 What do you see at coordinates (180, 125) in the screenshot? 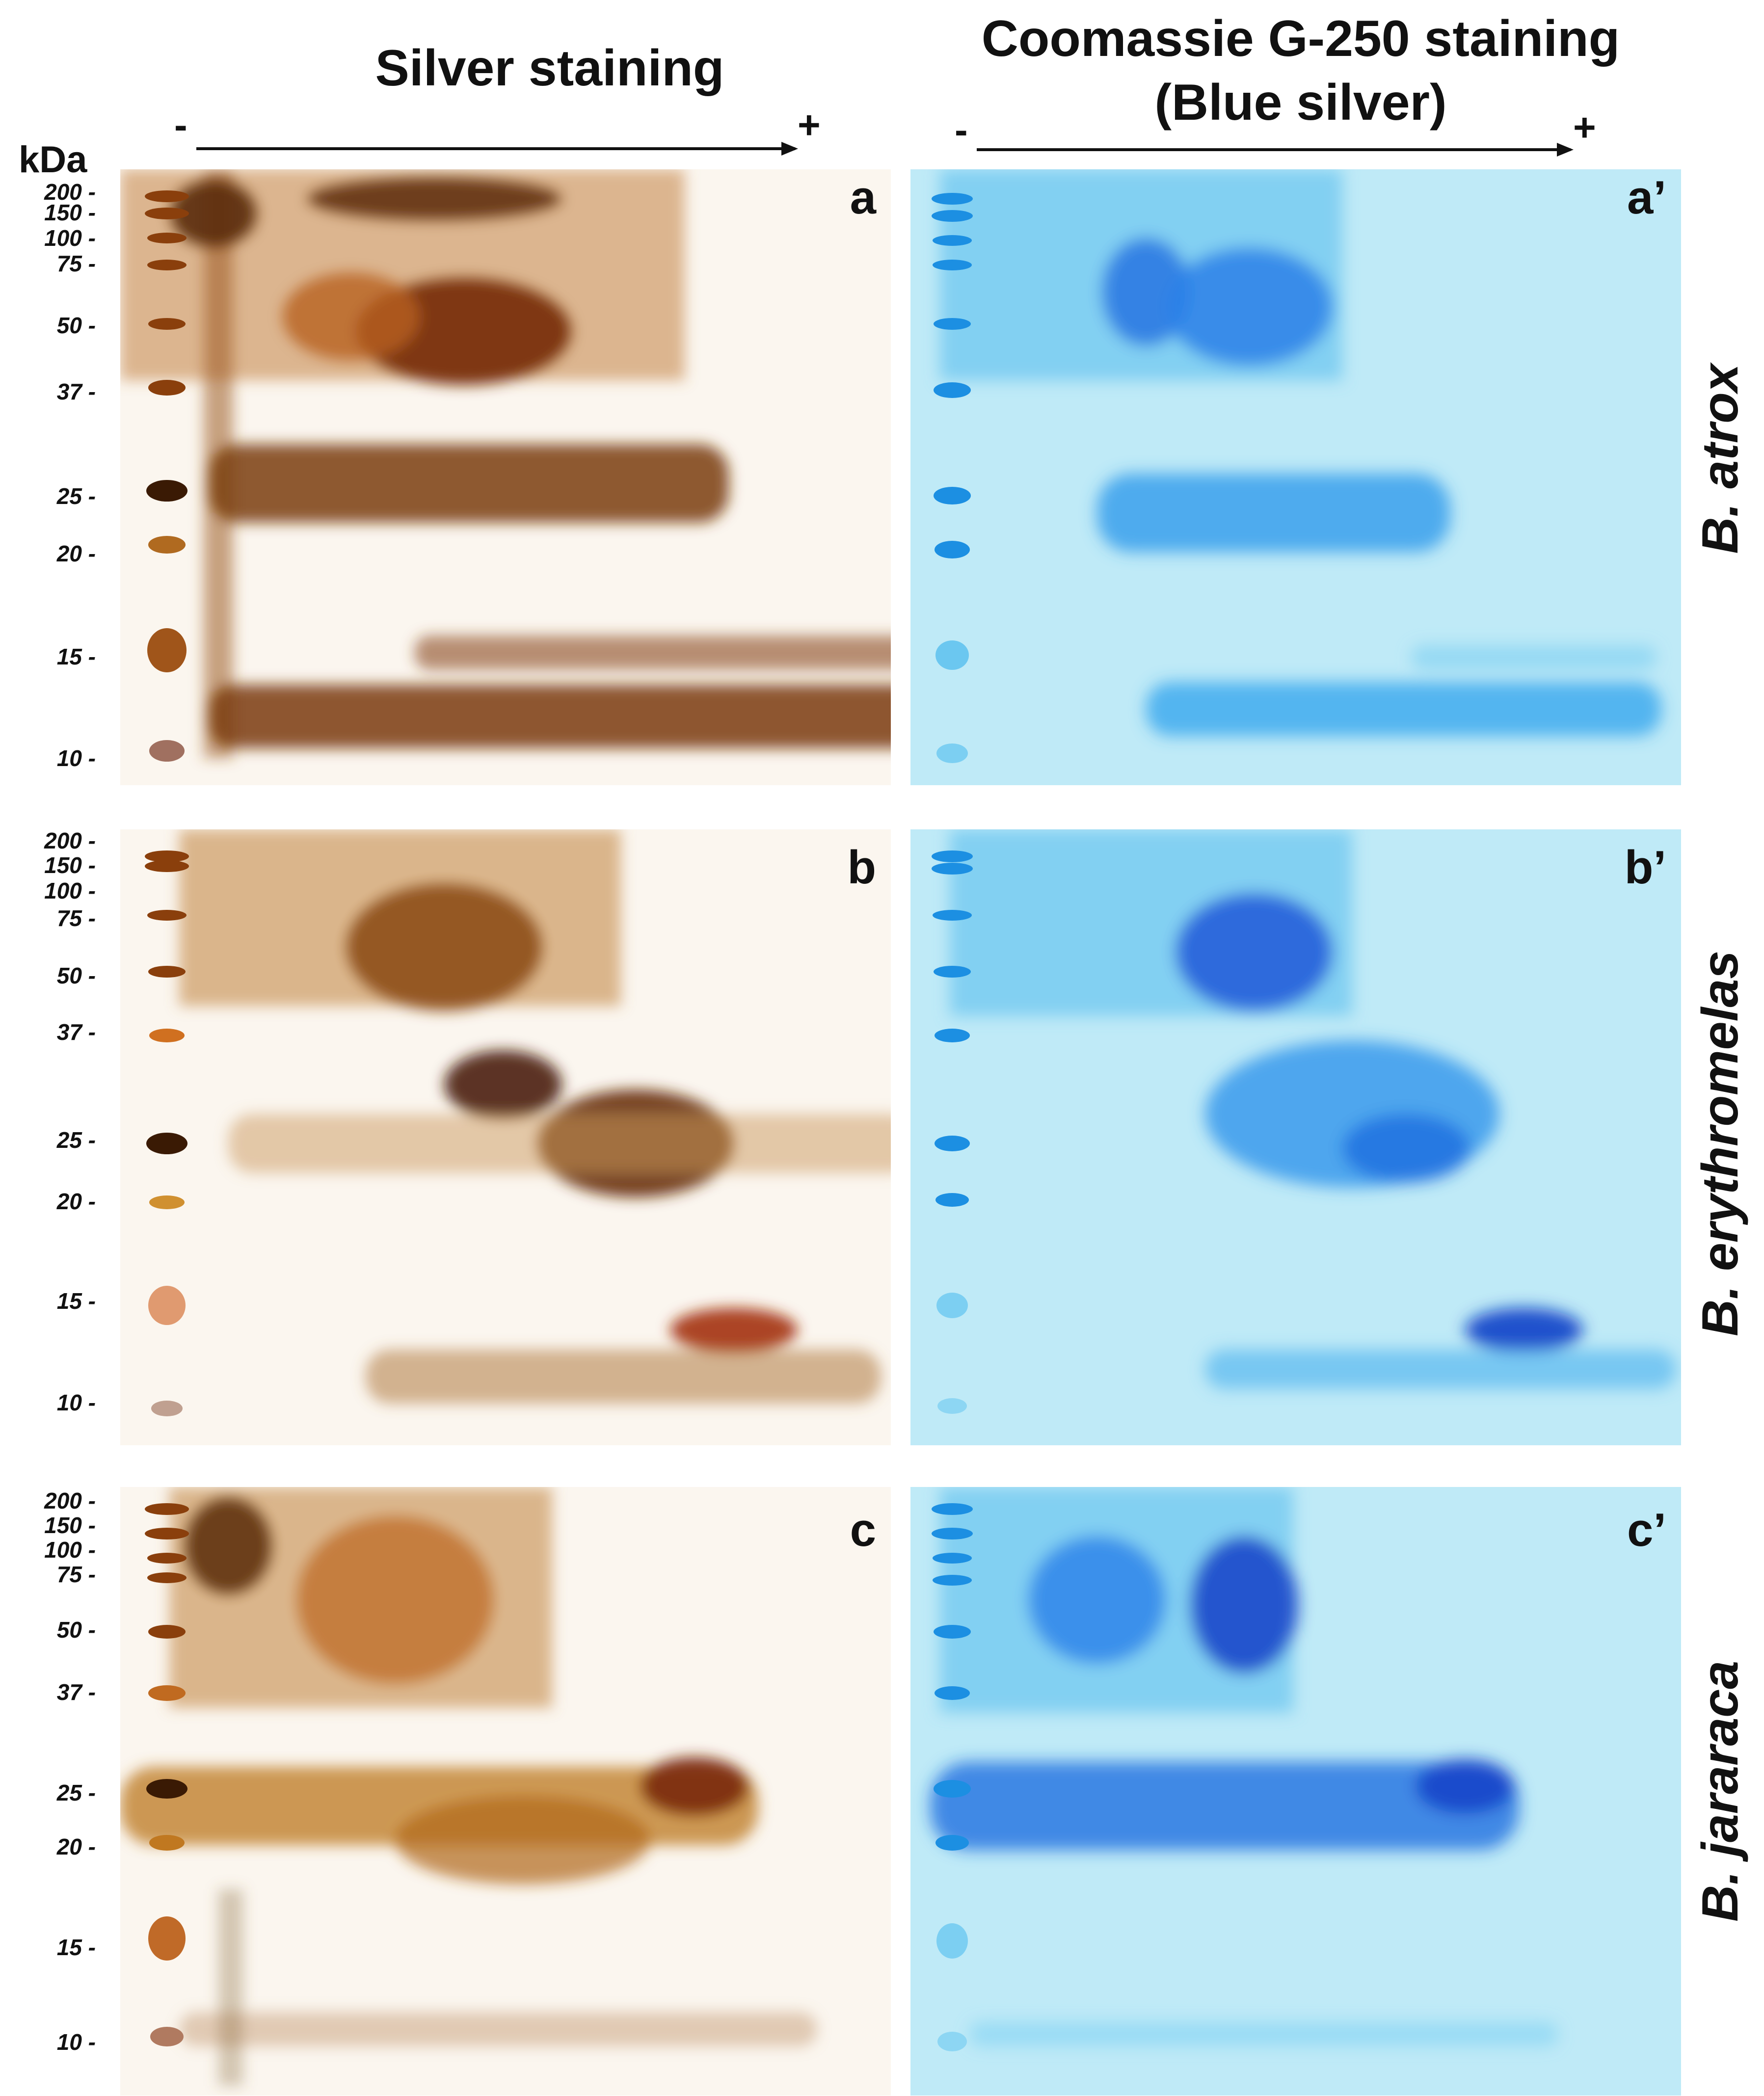
I see `minus-sign-left: -` at bounding box center [180, 125].